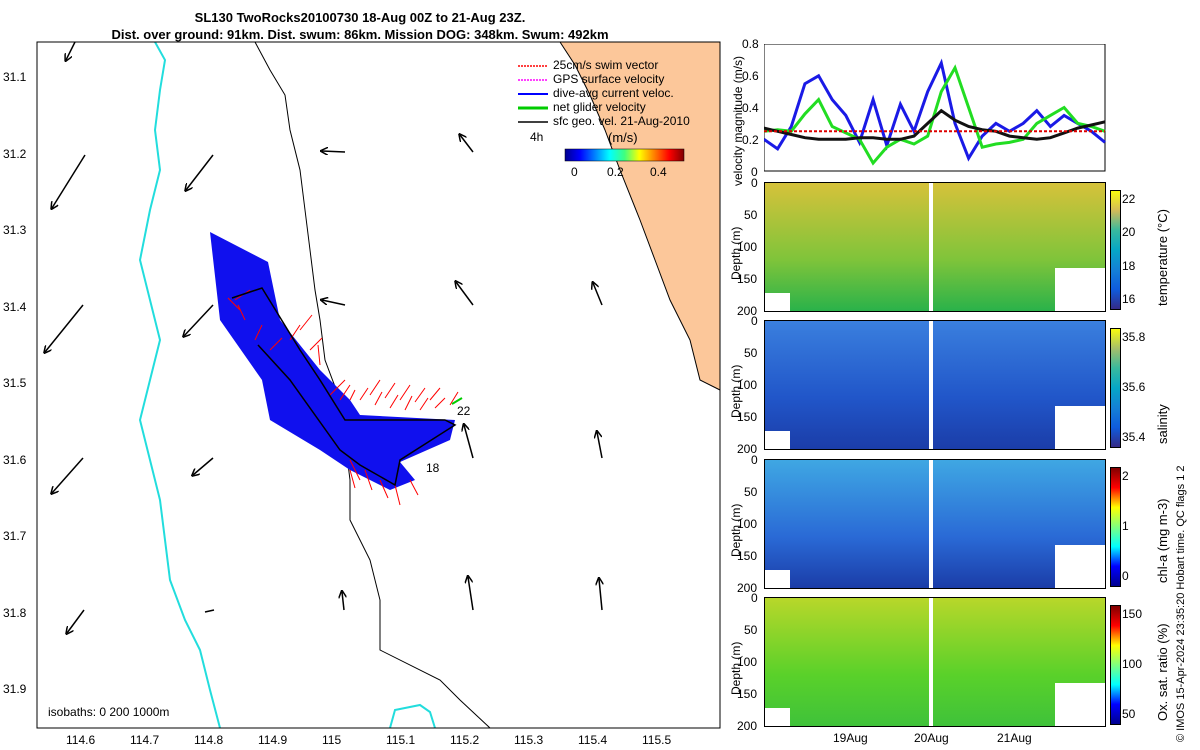 This screenshot has height=750, width=1200. What do you see at coordinates (464, 411) in the screenshot?
I see `track-day-label: 22` at bounding box center [464, 411].